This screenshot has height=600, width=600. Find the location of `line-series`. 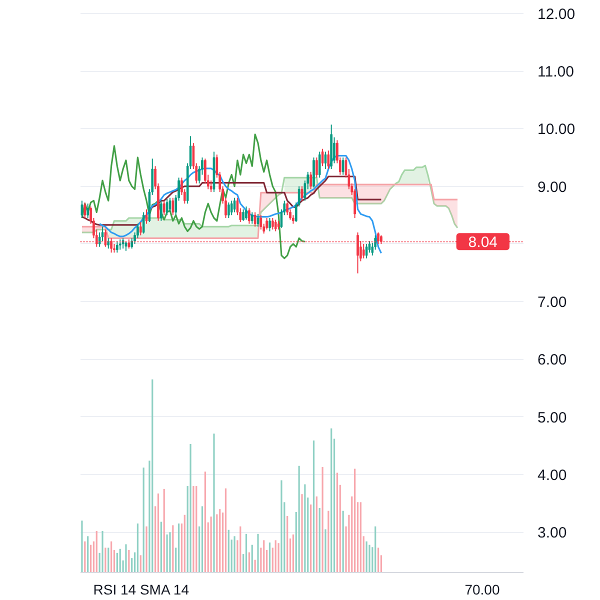

line-series is located at coordinates (193, 197).